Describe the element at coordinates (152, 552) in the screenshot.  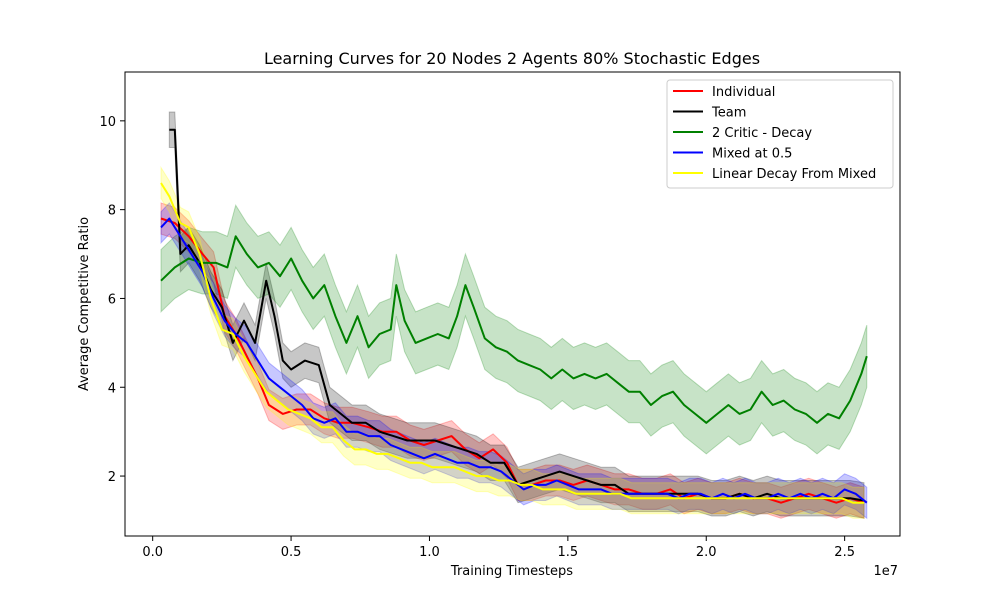
I see `x-tick-label: 0.0` at that location.